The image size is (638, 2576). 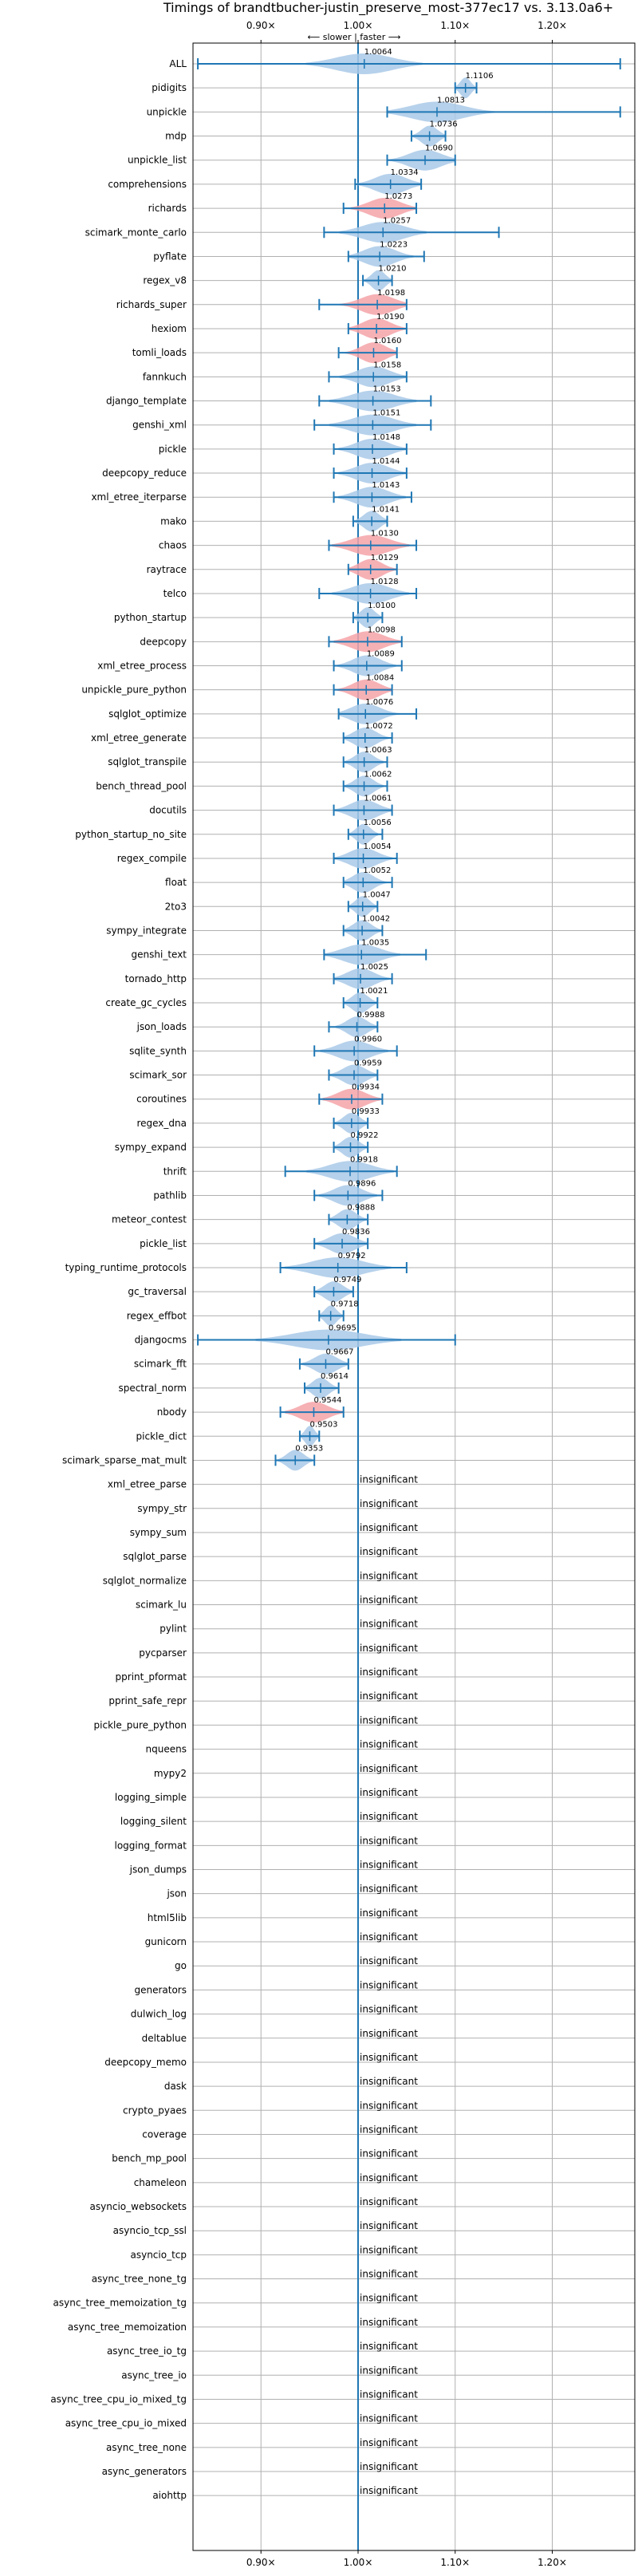 I want to click on ratio-data-label: 0.9718, so click(x=345, y=1304).